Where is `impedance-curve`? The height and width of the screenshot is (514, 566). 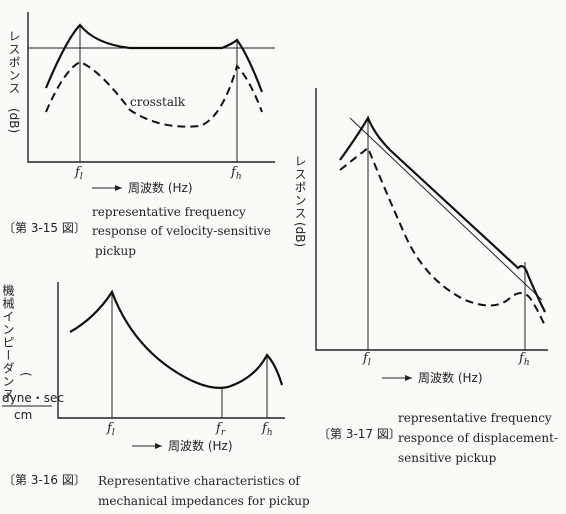 impedance-curve is located at coordinates (176, 339).